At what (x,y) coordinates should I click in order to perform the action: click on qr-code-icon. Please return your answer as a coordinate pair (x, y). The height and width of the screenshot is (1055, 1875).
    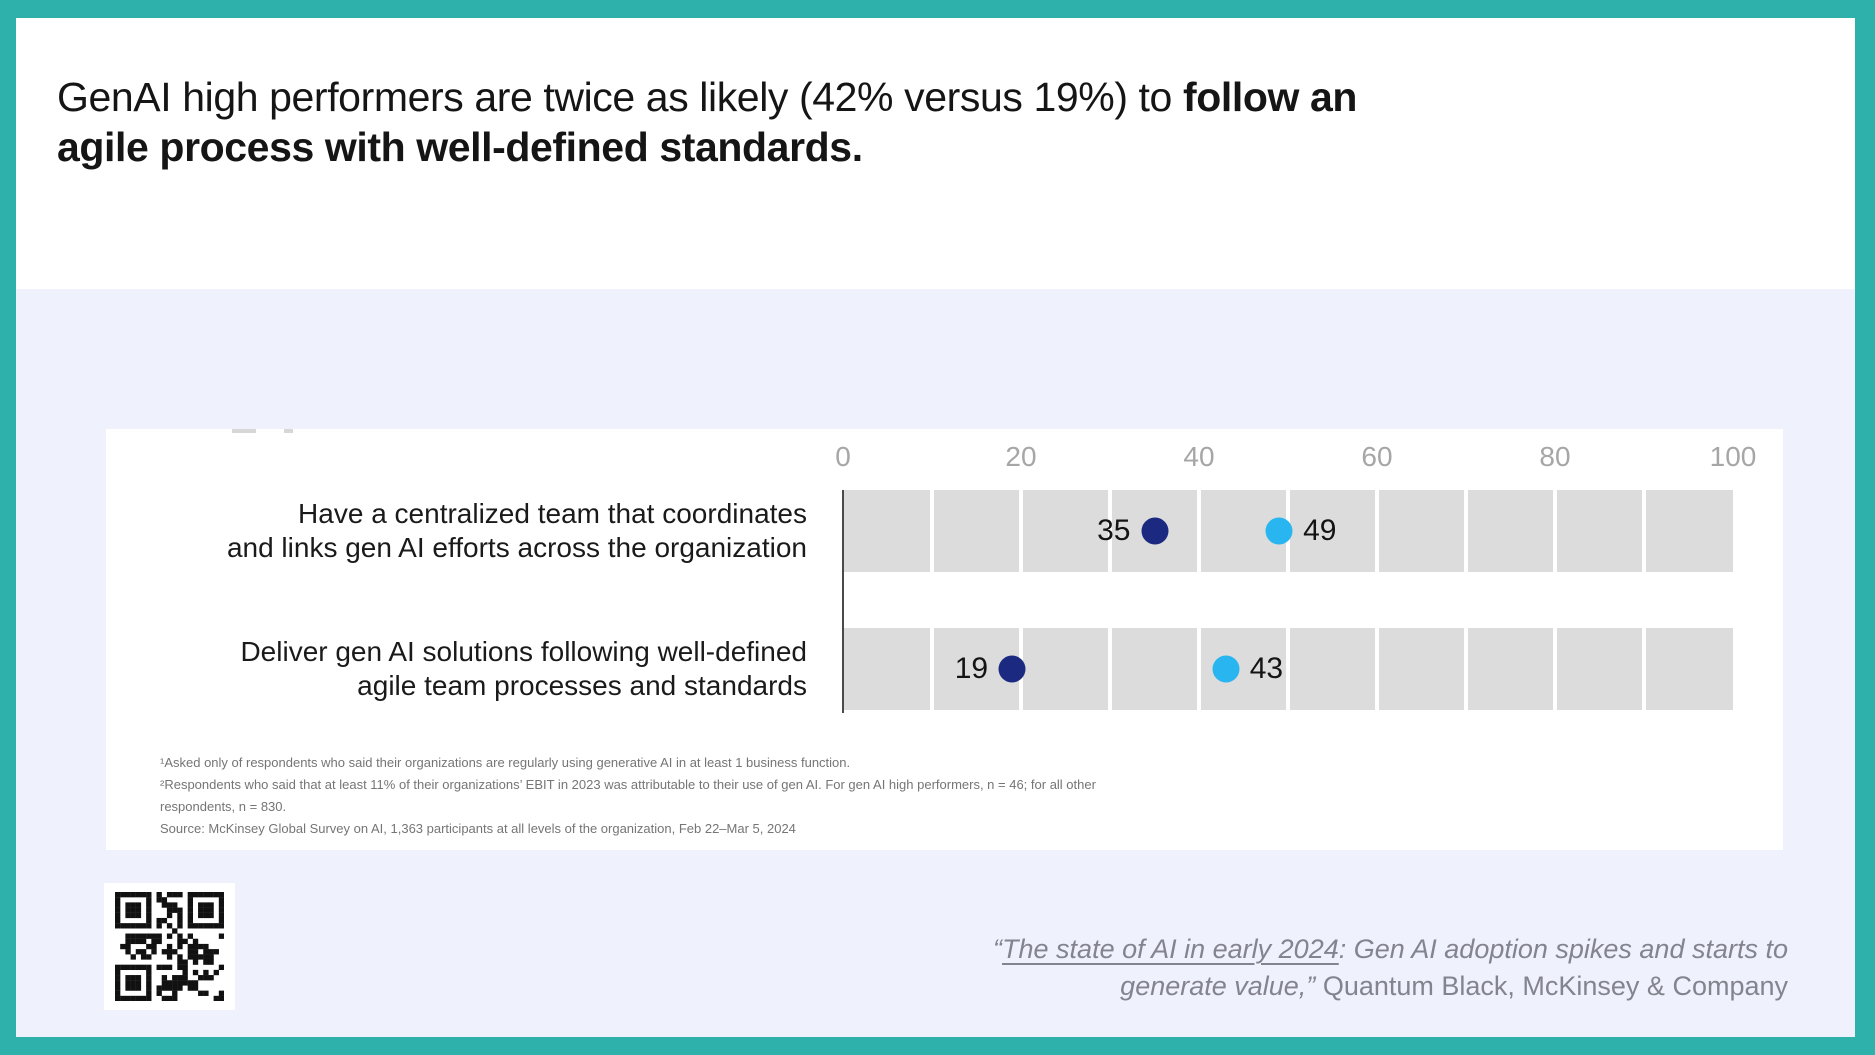
    Looking at the image, I should click on (169, 946).